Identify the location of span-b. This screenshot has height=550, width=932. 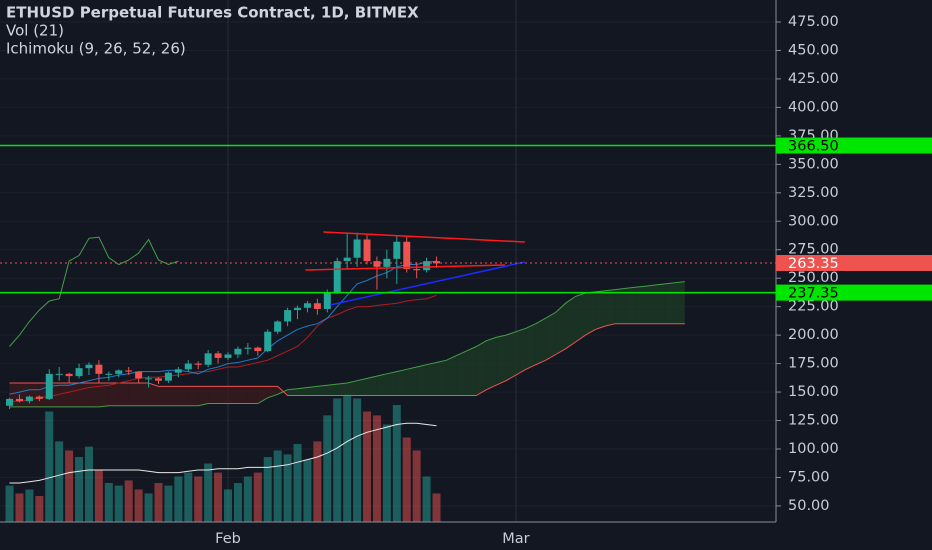
(347, 359).